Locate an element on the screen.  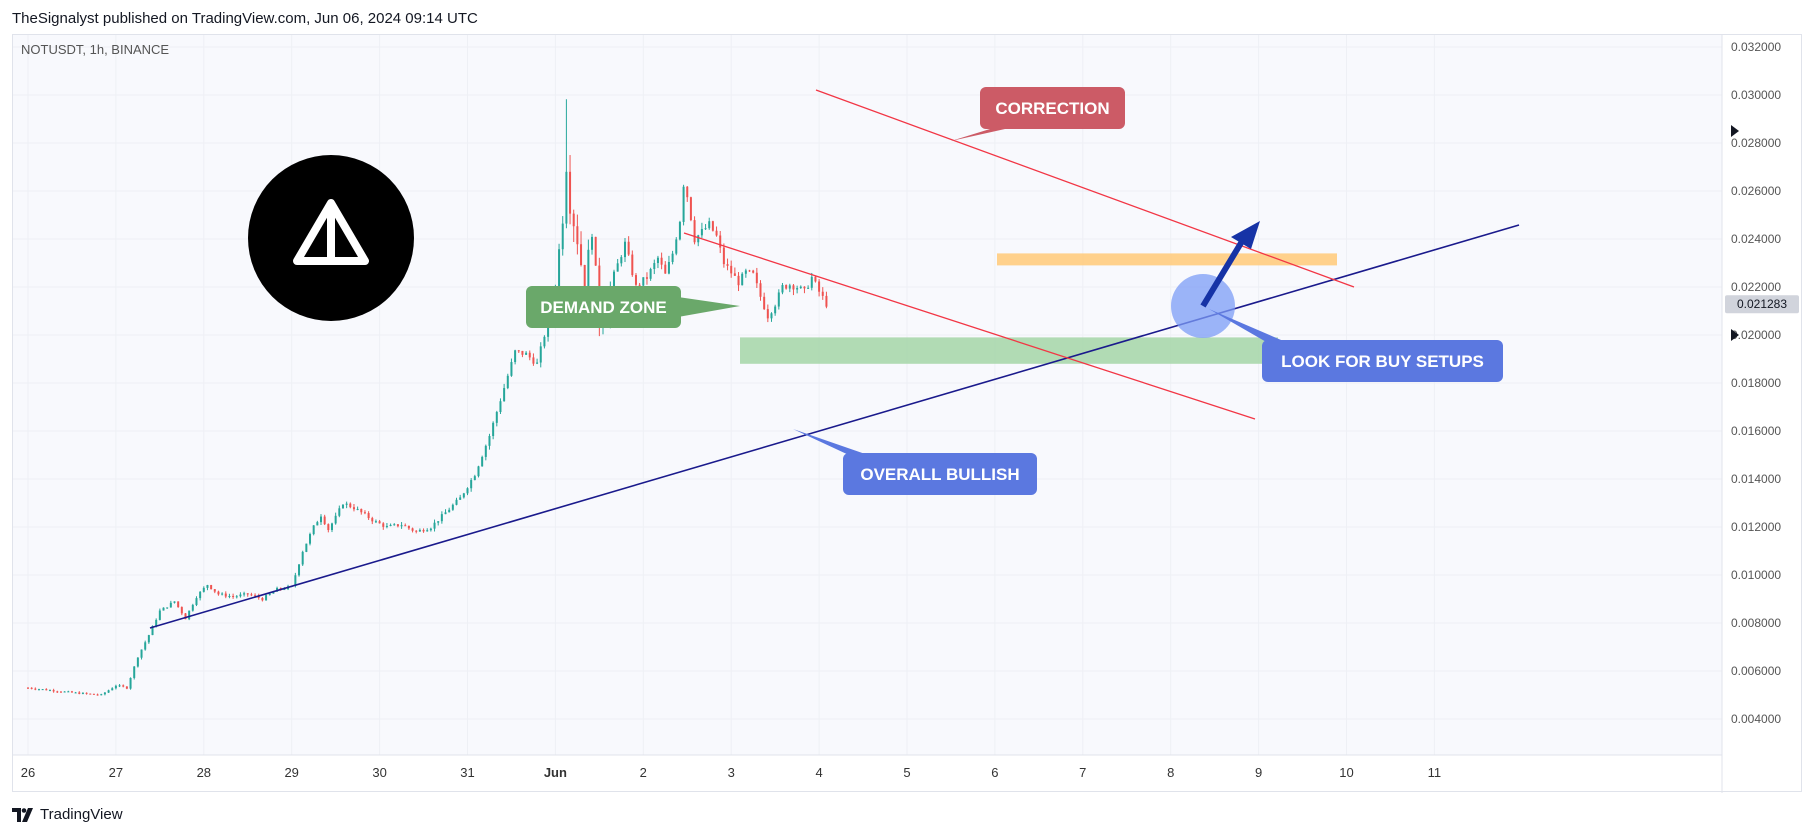
y-tick-label: 0.008000 is located at coordinates (1756, 623).